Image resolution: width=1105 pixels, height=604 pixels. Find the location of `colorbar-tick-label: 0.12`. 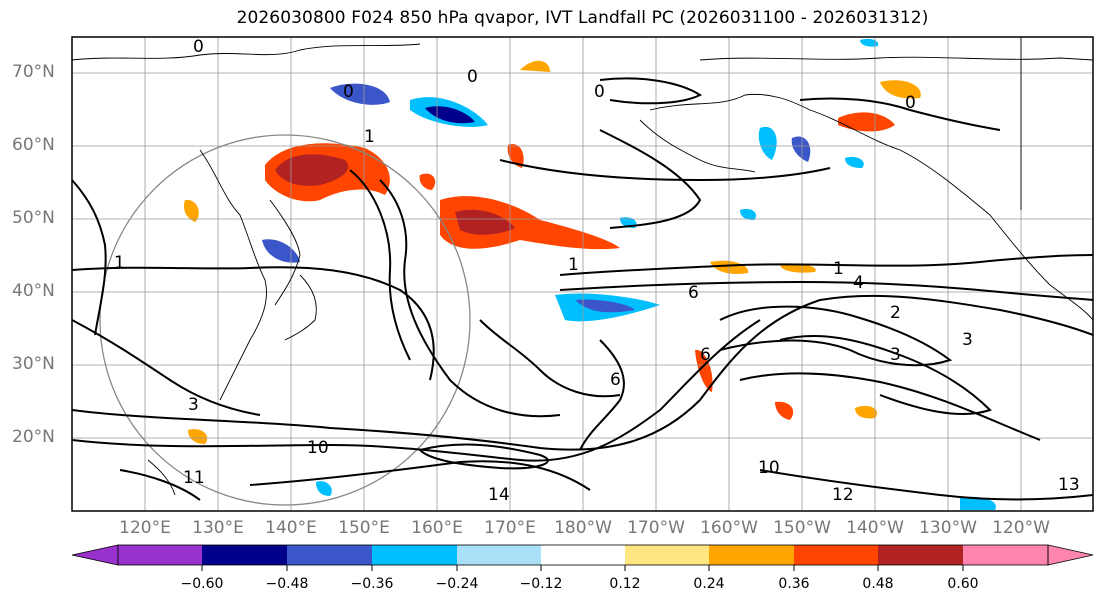

colorbar-tick-label: 0.12 is located at coordinates (625, 584).